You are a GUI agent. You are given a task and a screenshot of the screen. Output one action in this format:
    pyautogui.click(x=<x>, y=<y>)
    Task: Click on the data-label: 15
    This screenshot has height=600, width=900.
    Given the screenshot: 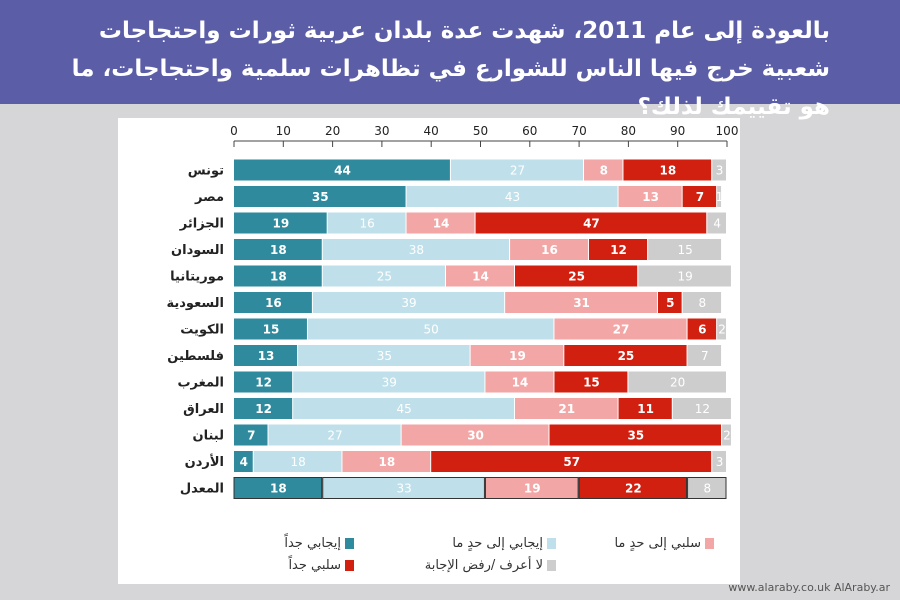 What is the action you would take?
    pyautogui.click(x=684, y=250)
    